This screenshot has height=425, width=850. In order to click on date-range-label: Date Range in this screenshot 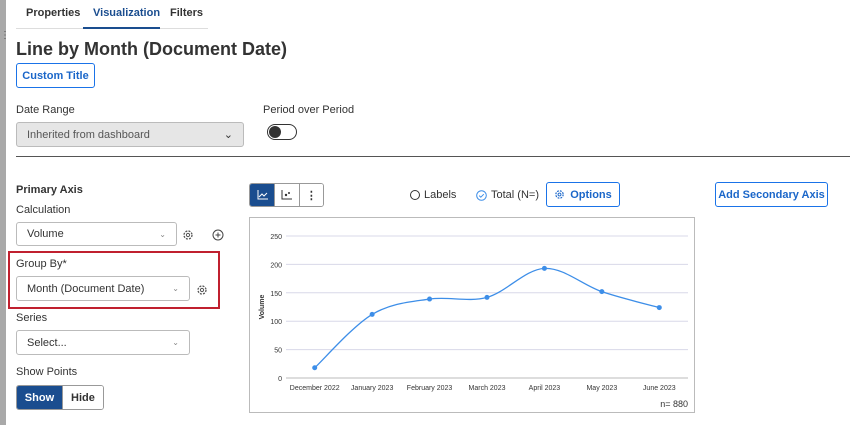, I will do `click(45, 110)`.